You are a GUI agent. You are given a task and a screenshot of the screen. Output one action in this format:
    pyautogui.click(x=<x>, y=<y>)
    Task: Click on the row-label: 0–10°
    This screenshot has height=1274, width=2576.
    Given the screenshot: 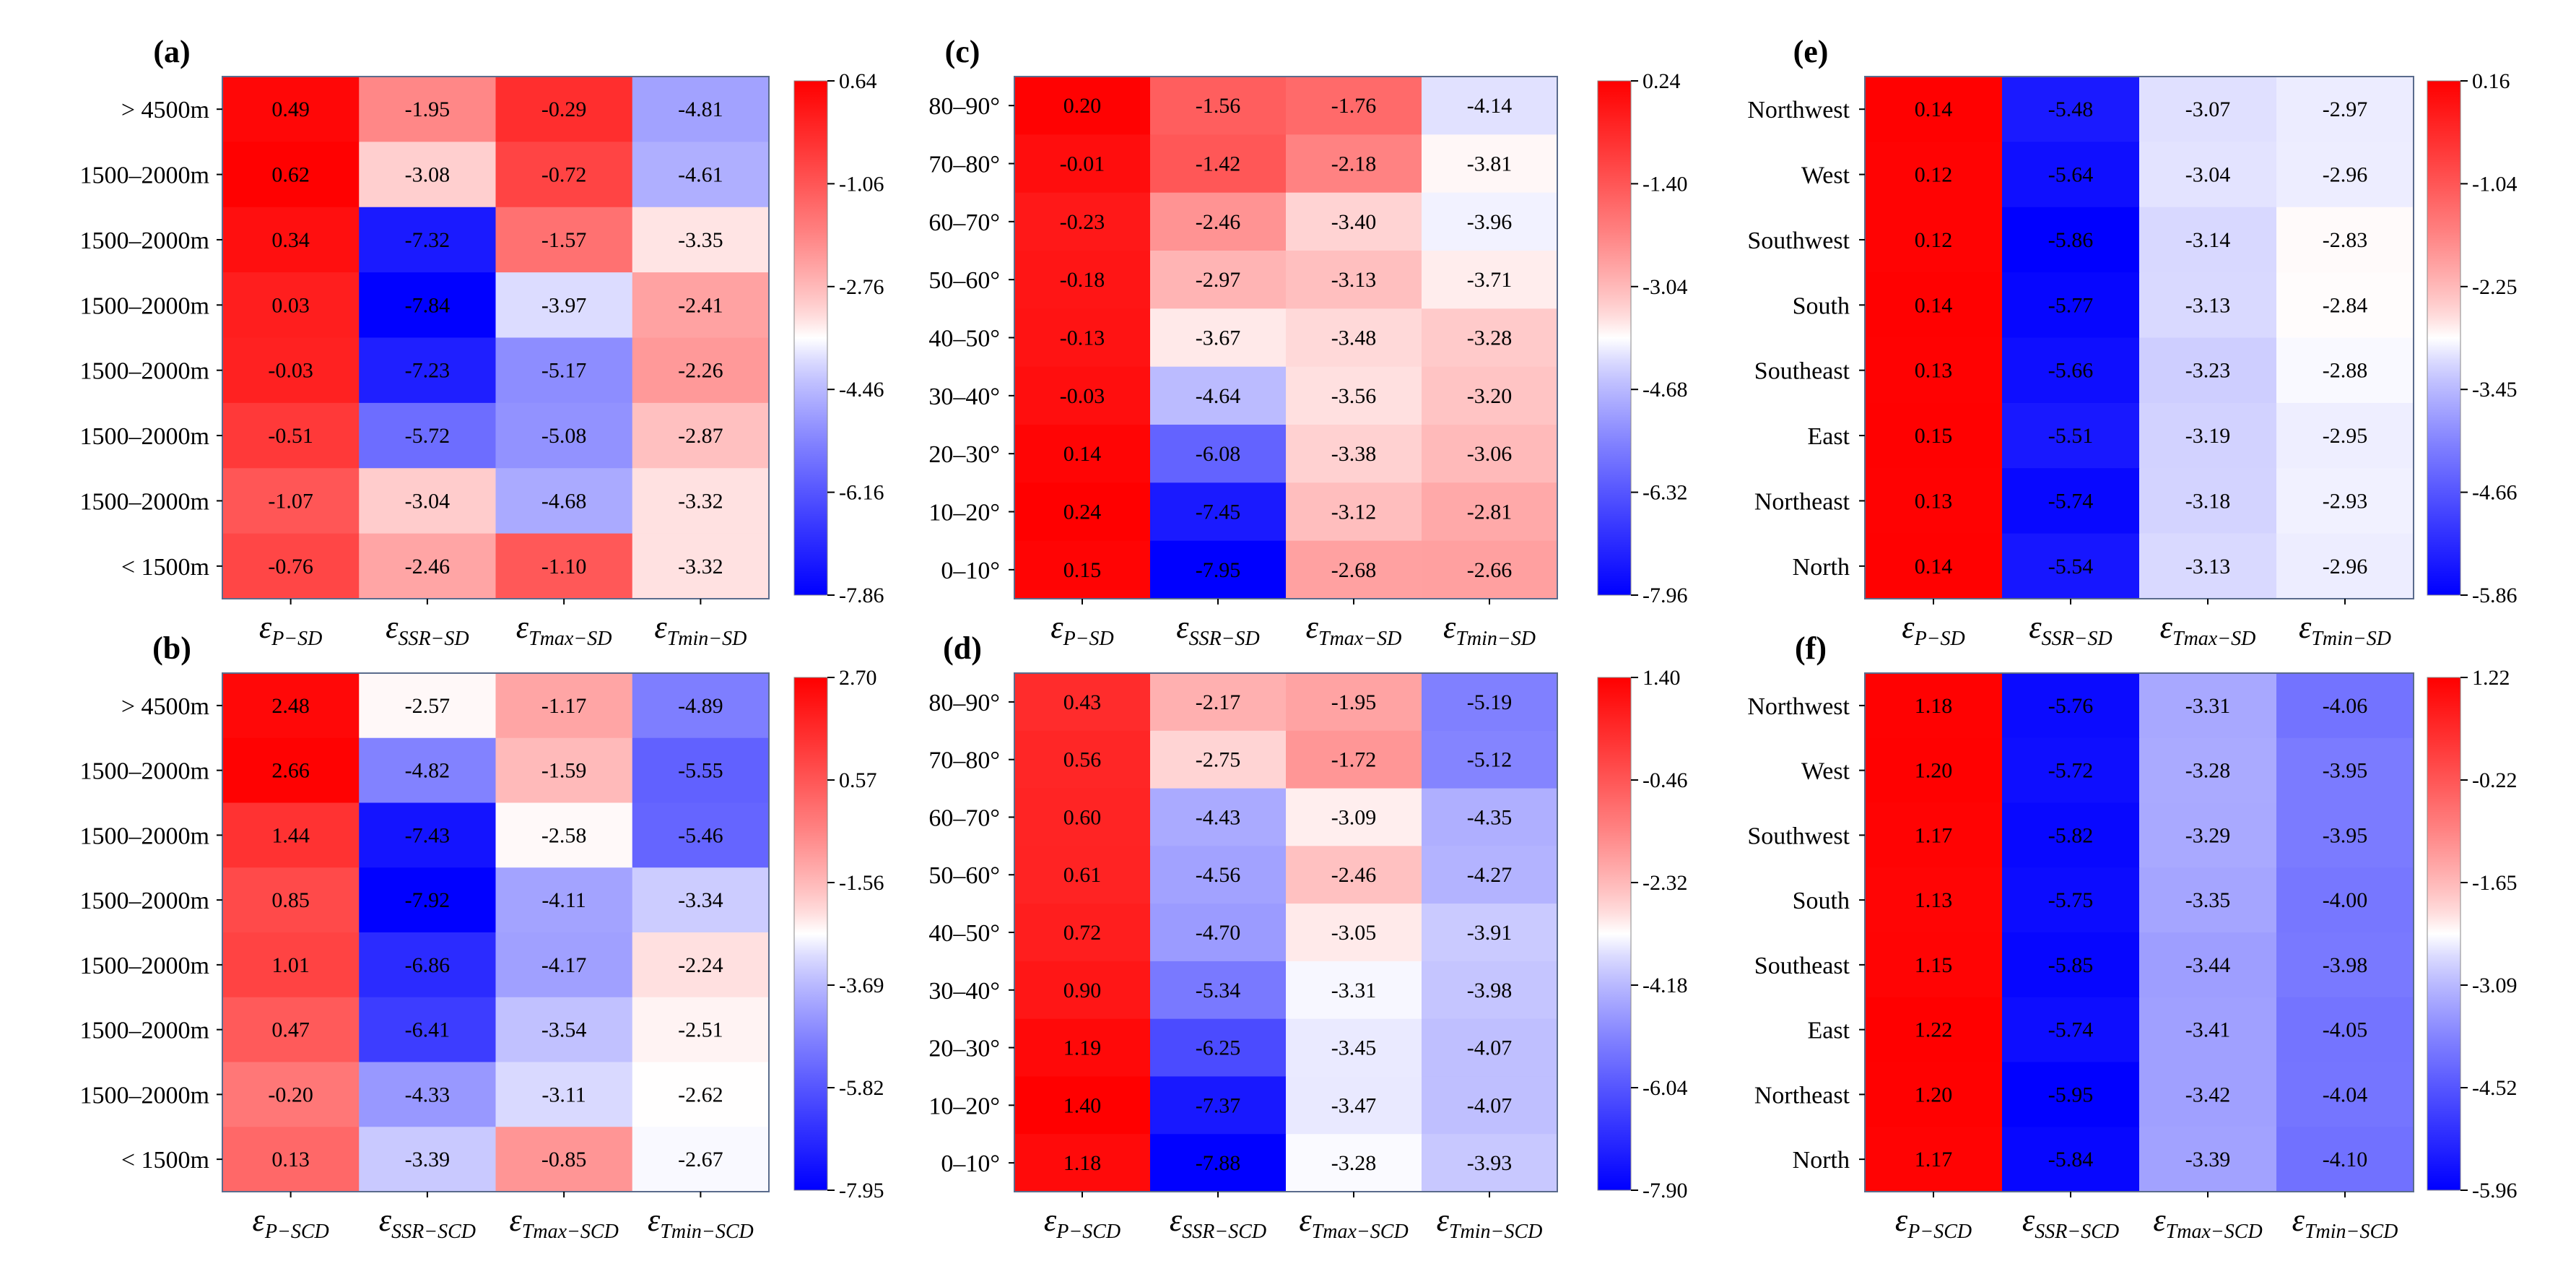 What is the action you would take?
    pyautogui.click(x=971, y=571)
    